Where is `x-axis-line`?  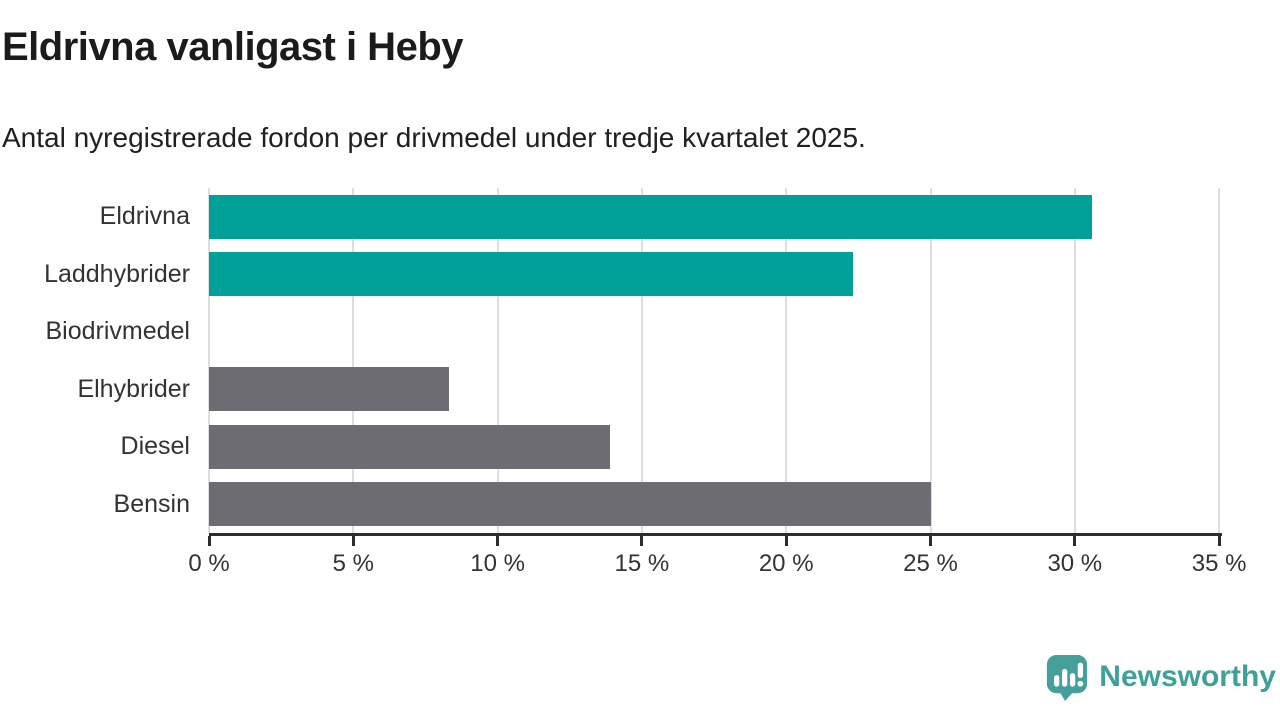 x-axis-line is located at coordinates (715, 534).